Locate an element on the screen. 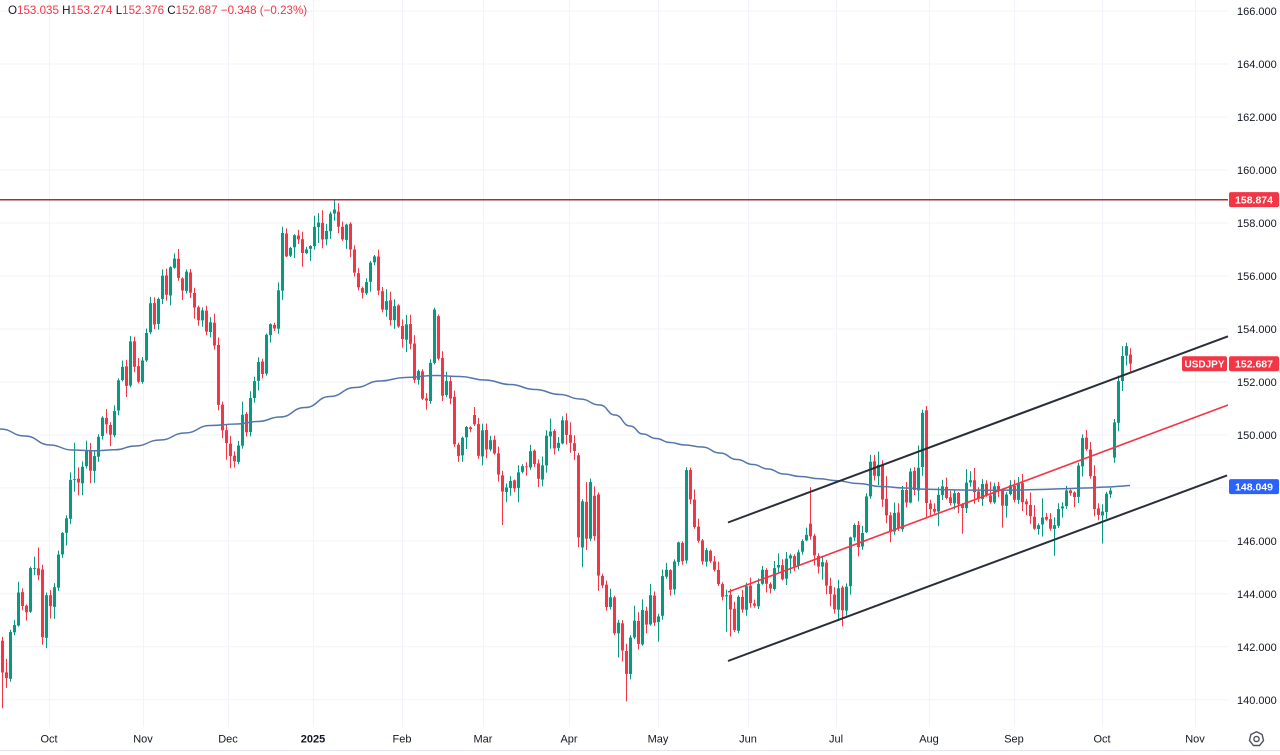  svg-text: Apr is located at coordinates (568, 740).